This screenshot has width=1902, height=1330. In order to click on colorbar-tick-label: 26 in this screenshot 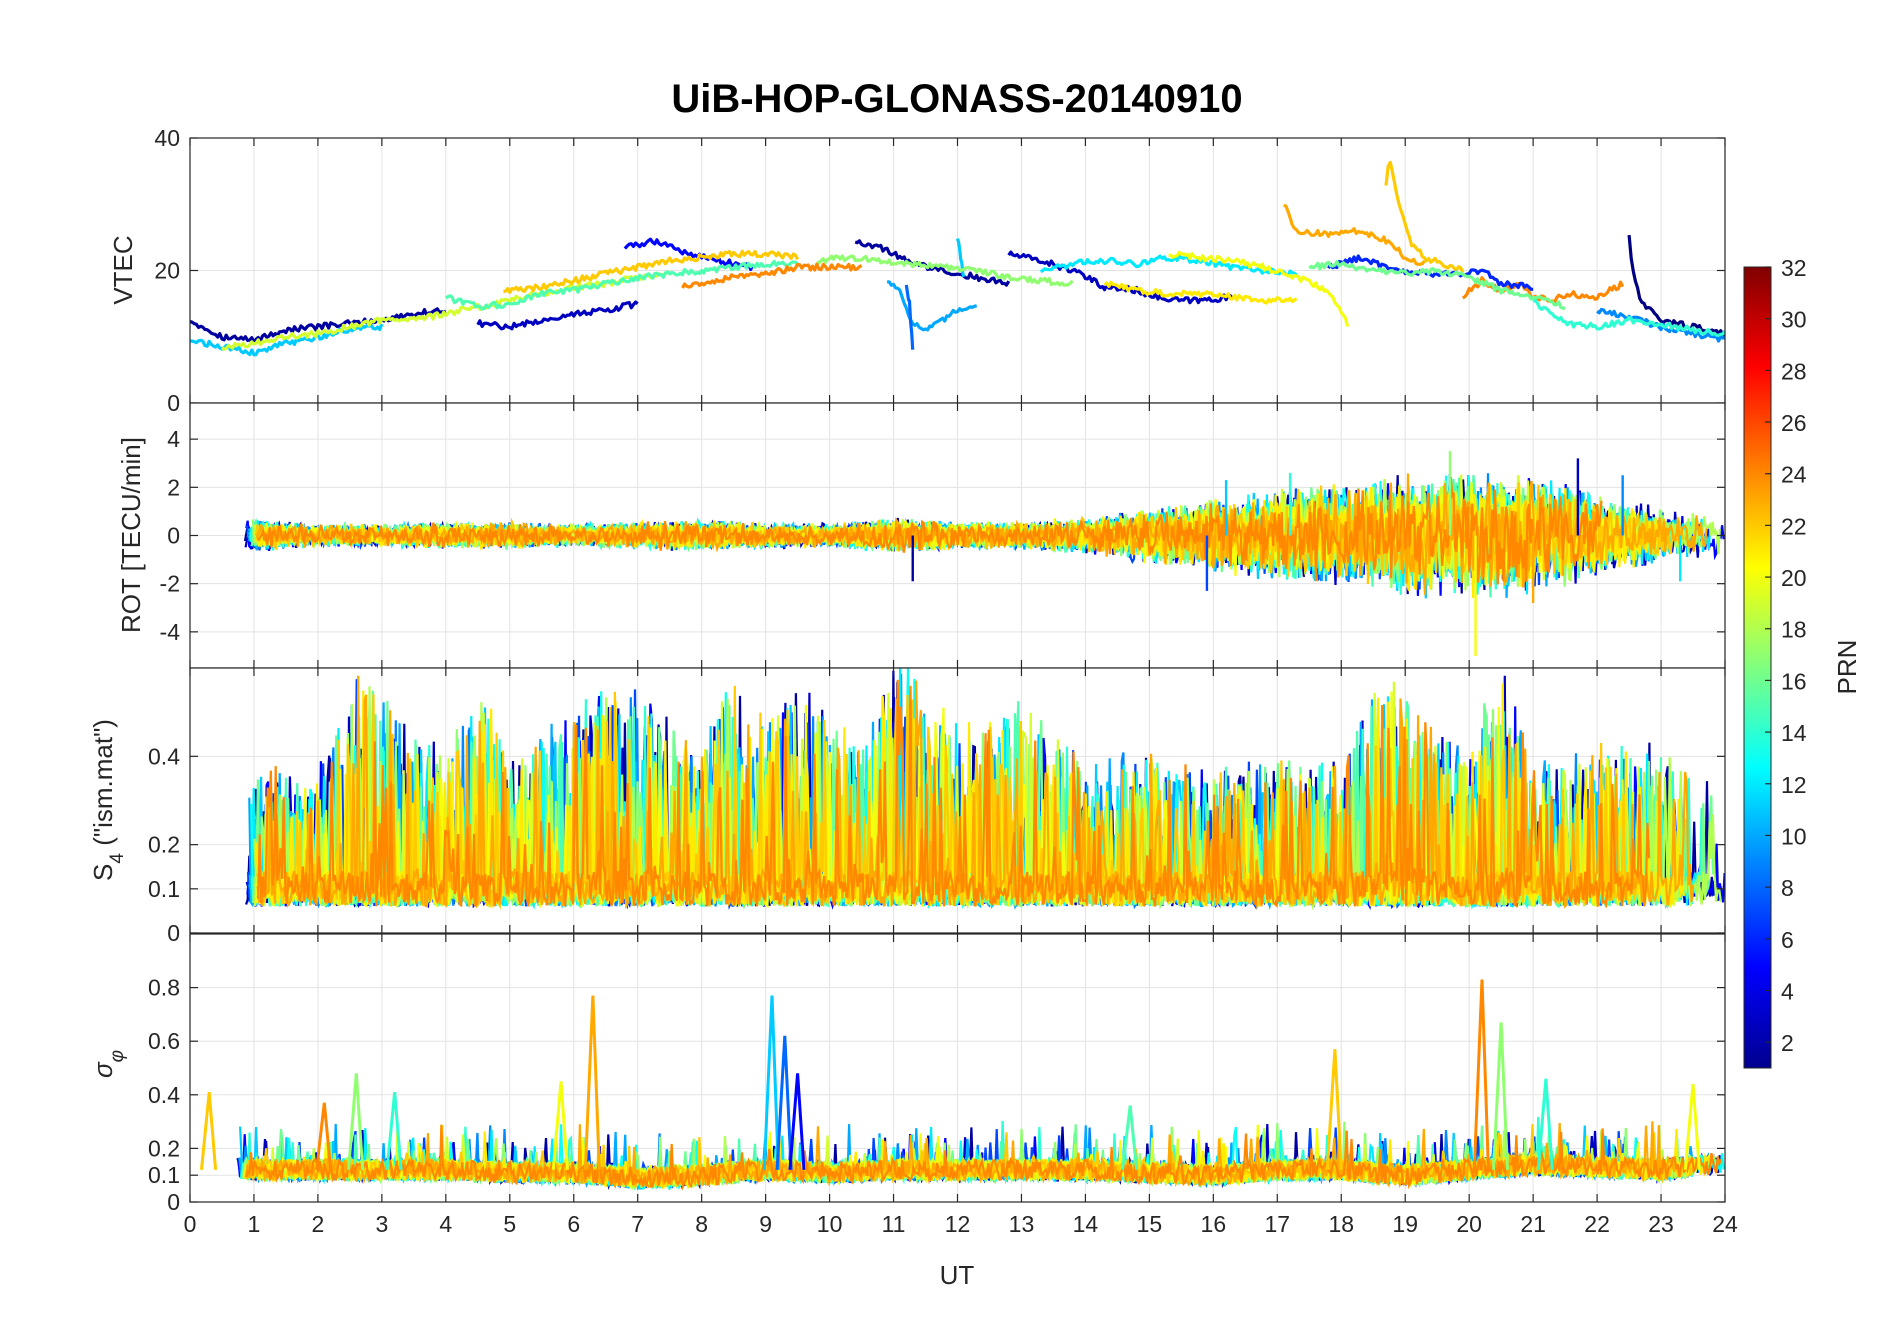, I will do `click(1794, 423)`.